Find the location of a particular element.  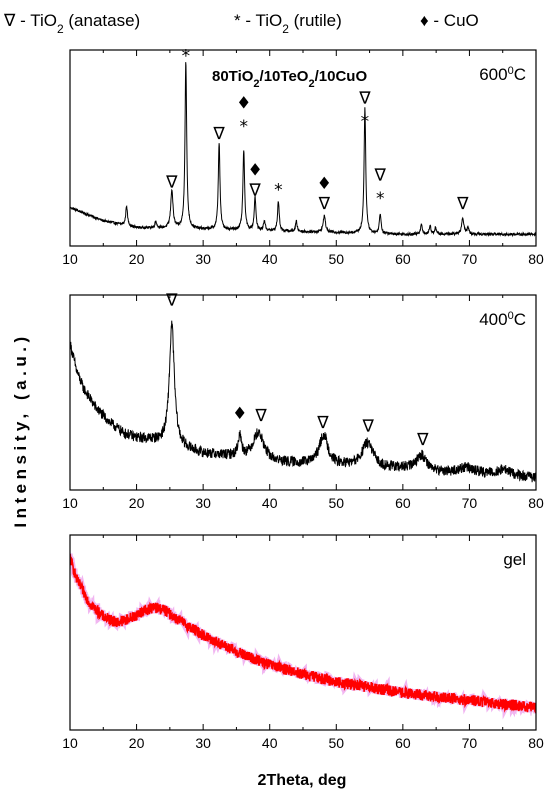

legend-formula: CuO is located at coordinates (461, 20).